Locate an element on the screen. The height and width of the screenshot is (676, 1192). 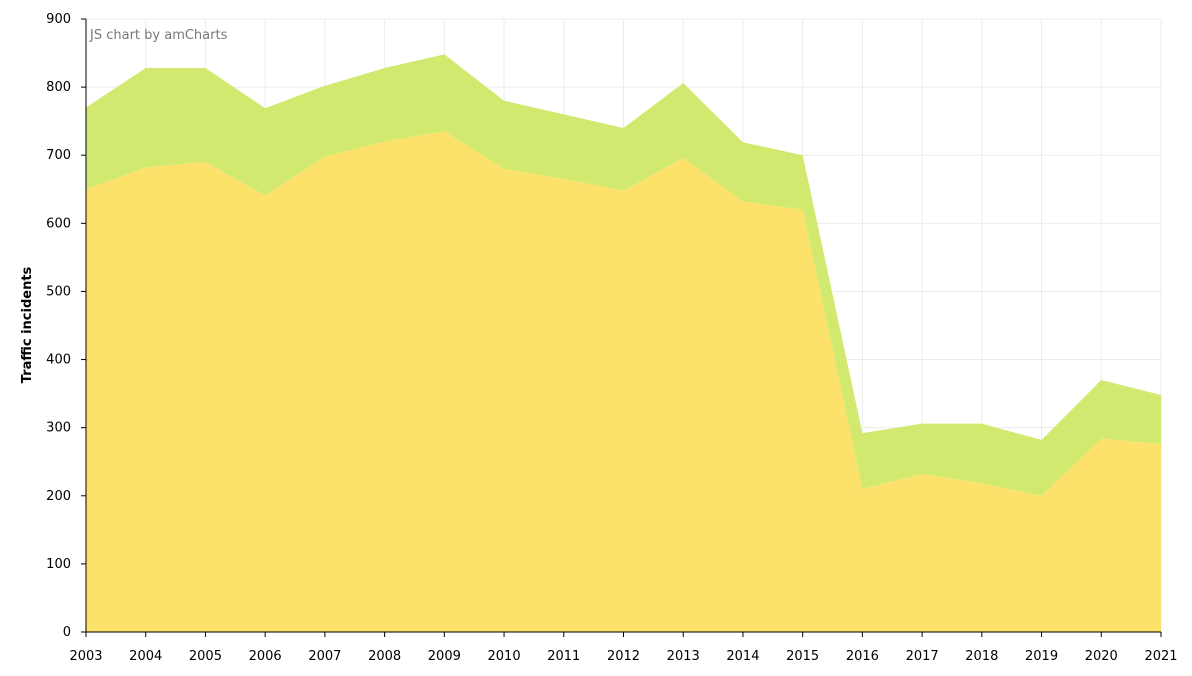
y-tick-label-3: 300 is located at coordinates (58, 428).